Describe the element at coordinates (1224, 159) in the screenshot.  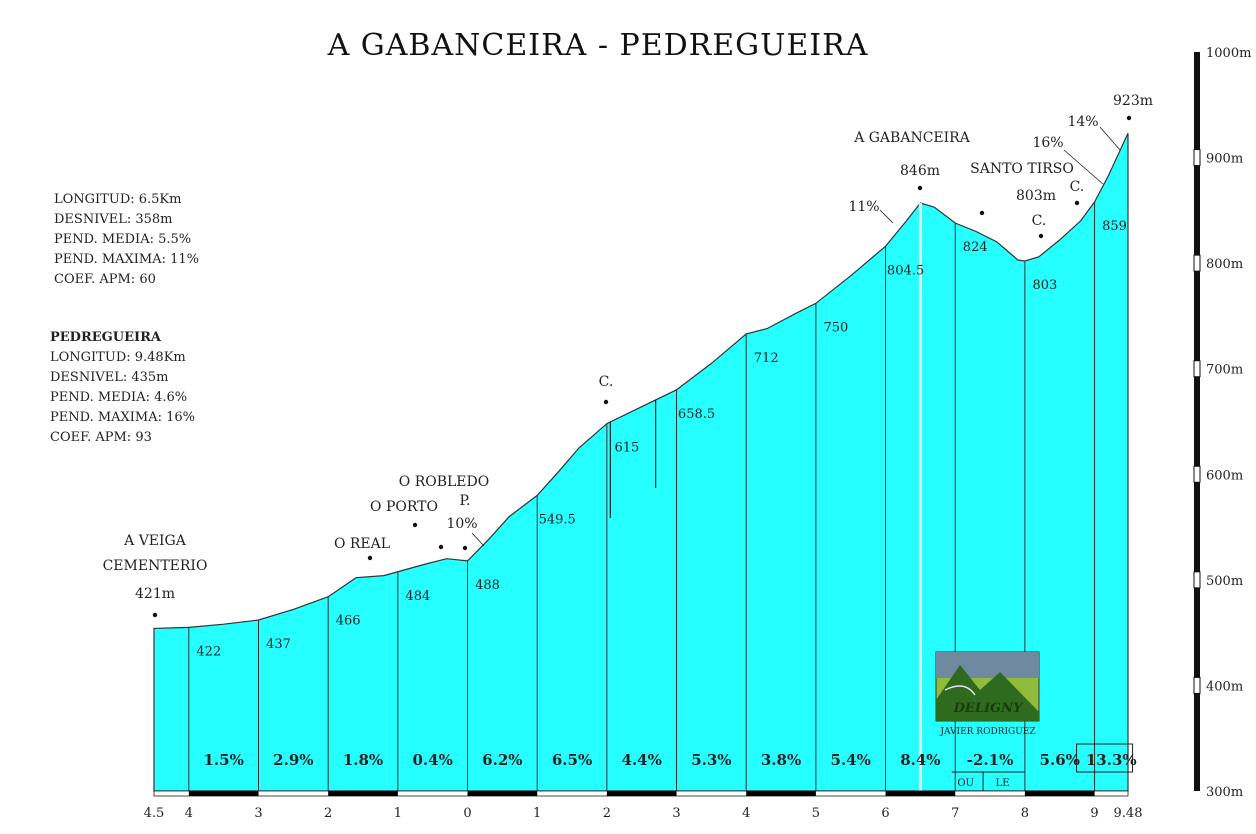
I see `y-tick-label: 900m` at that location.